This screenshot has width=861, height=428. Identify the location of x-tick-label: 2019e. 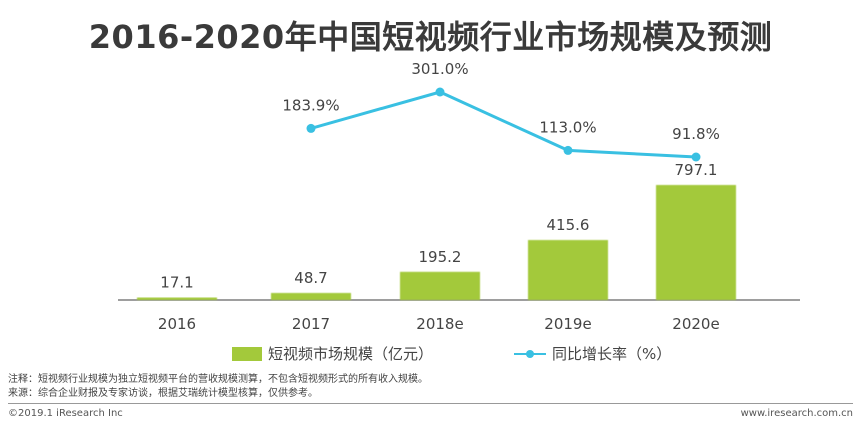
(567, 324).